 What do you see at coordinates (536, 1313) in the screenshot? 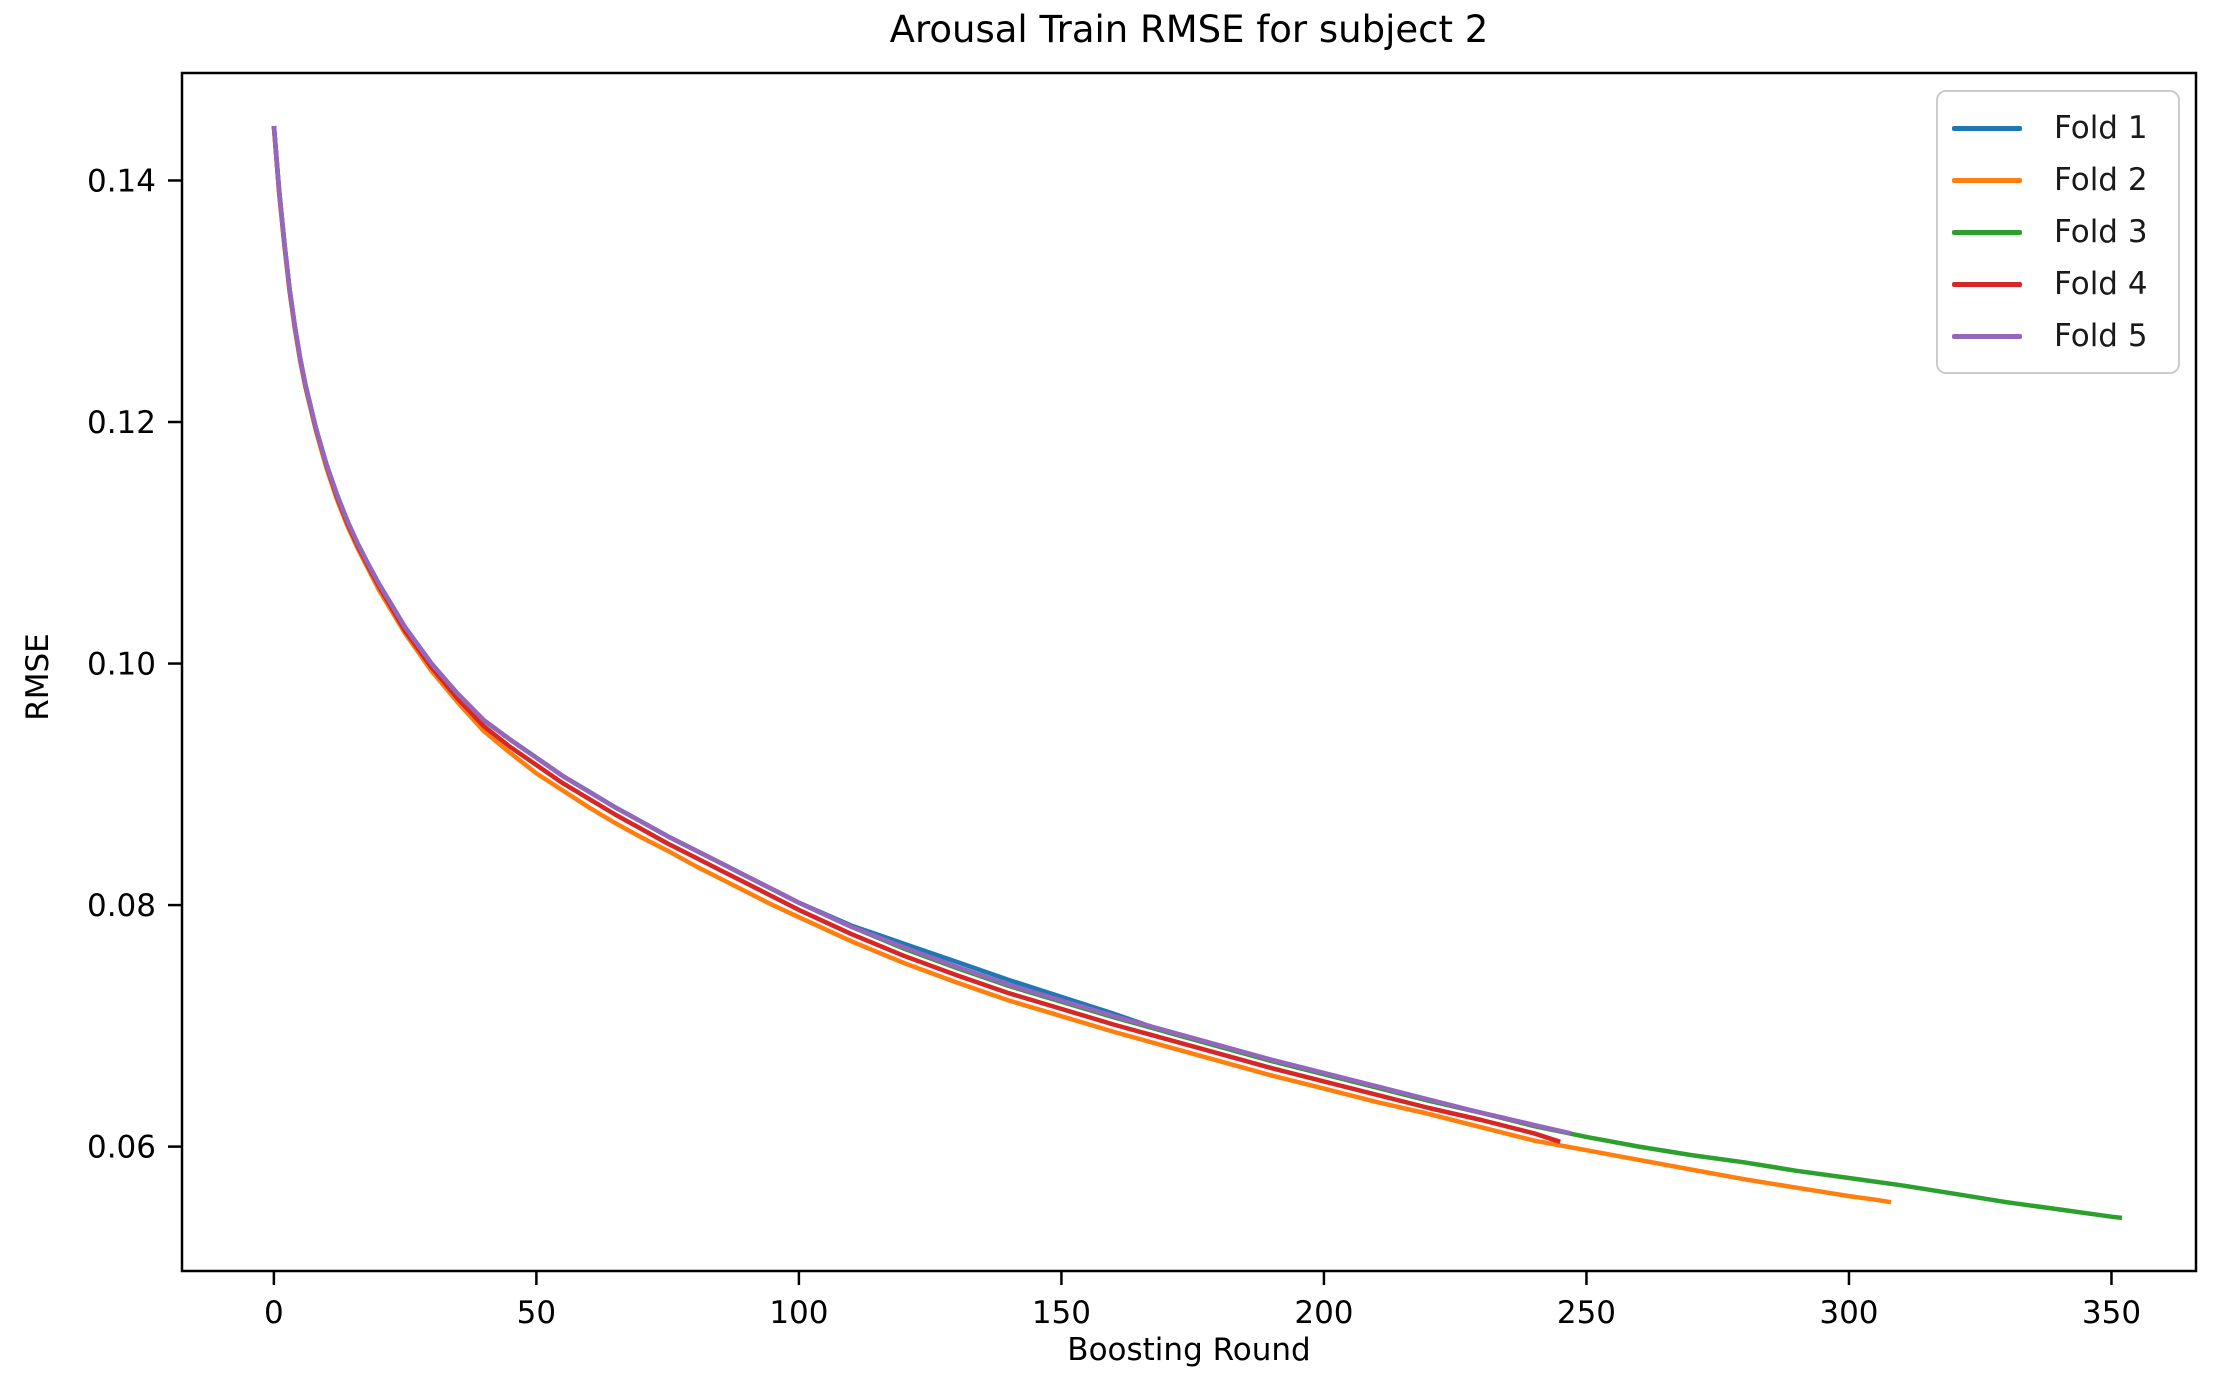
I see `x-tick-label: 50` at bounding box center [536, 1313].